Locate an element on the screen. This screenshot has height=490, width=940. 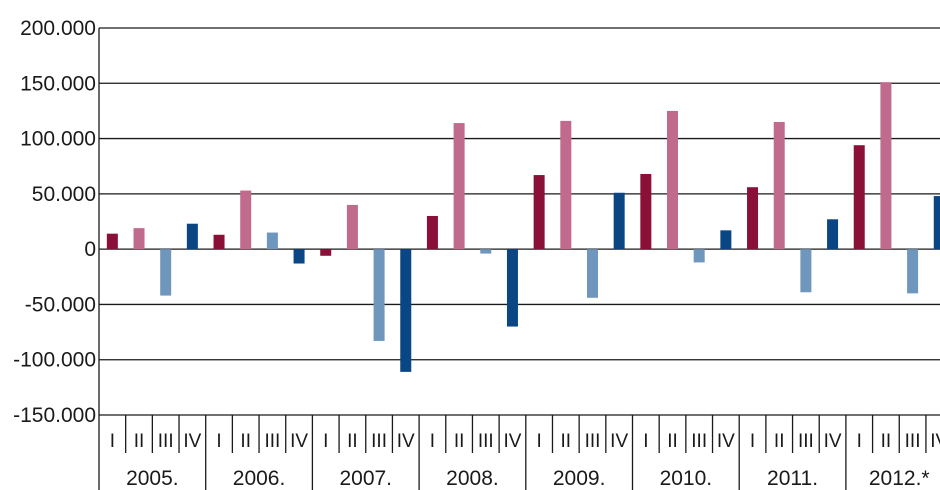
y-tick-label: 100.000 is located at coordinates (58, 139).